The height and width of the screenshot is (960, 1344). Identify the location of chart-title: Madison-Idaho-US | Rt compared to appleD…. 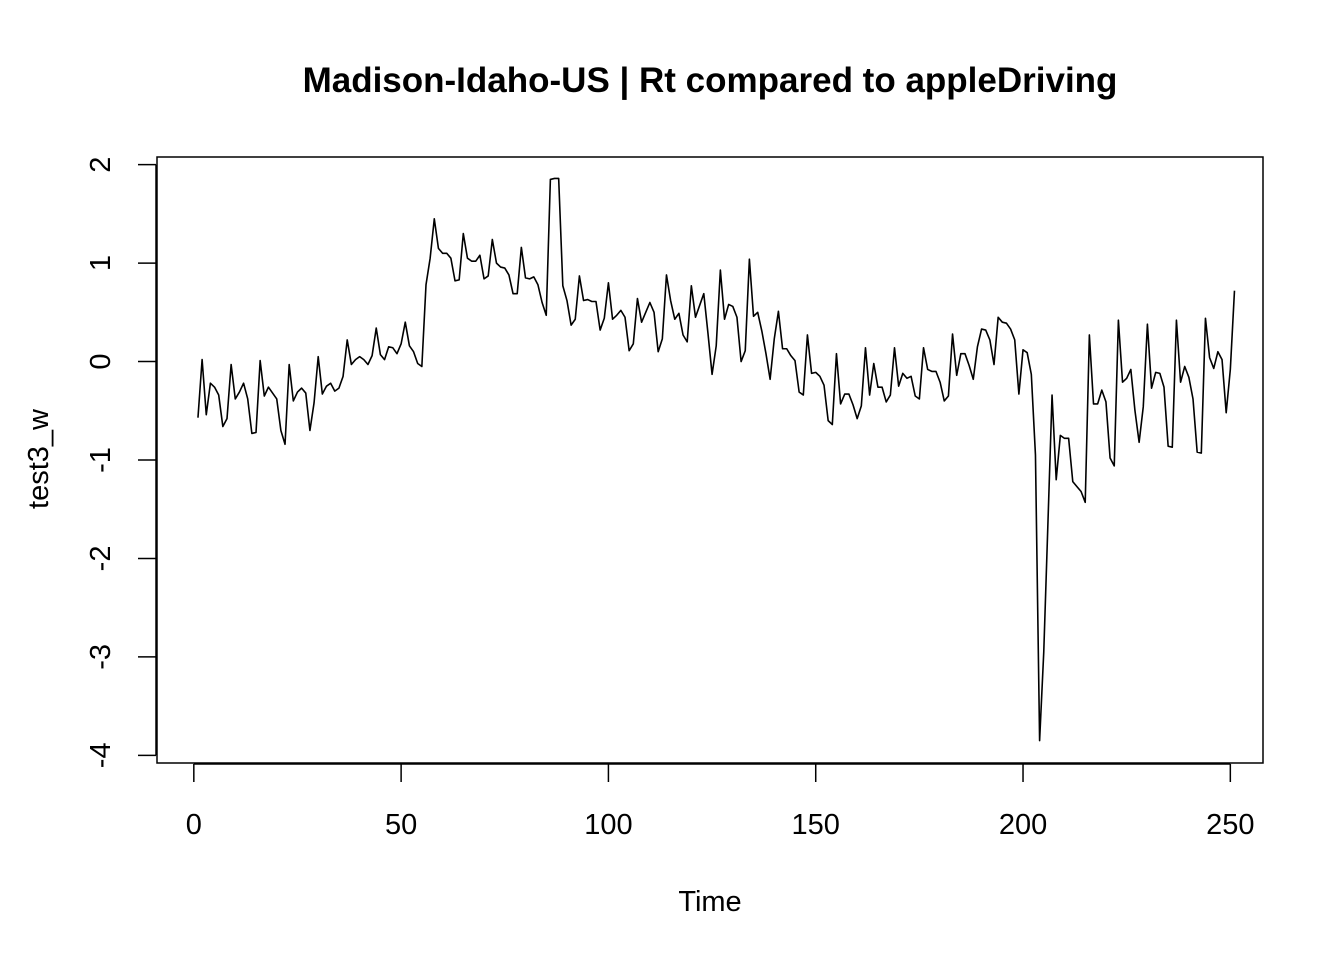
(710, 80).